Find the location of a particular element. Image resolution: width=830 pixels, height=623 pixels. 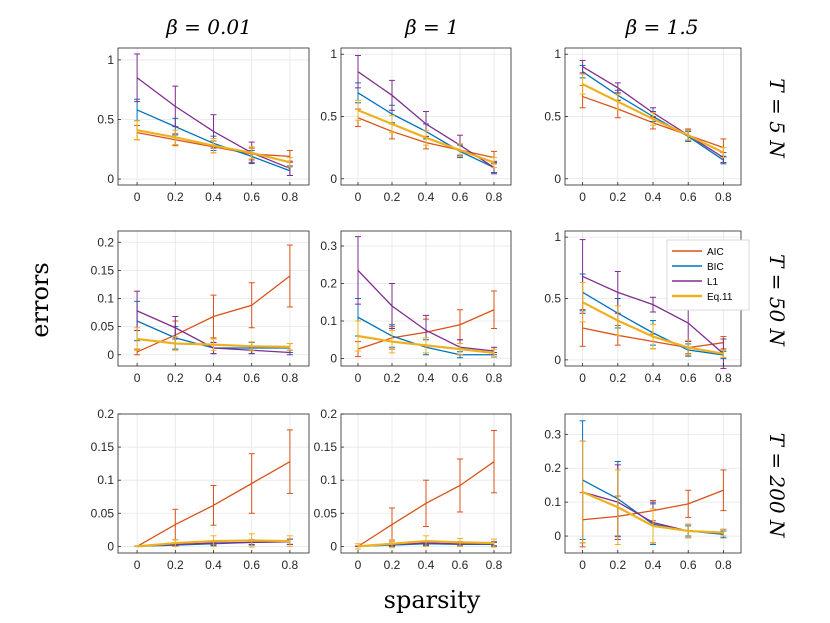

panel-r2-c1: 0 0.2 0.4 0.6 0.8 0 0.05 0.1 0.15 0.2 is located at coordinates (200, 307).